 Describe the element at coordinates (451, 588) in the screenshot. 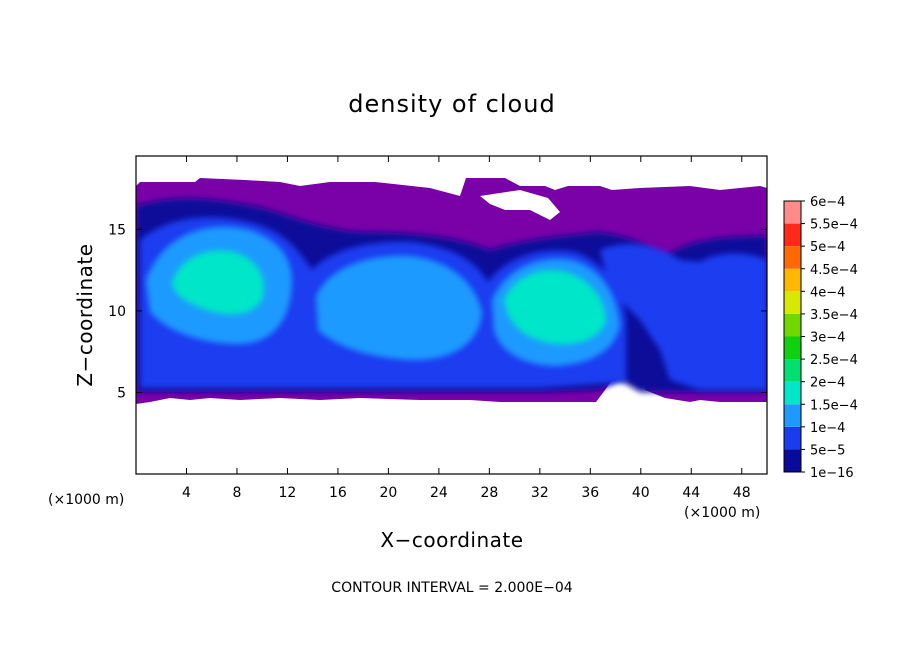

I see `contour-interval-note: CONTOUR INTERVAL = 2.000E−04` at that location.